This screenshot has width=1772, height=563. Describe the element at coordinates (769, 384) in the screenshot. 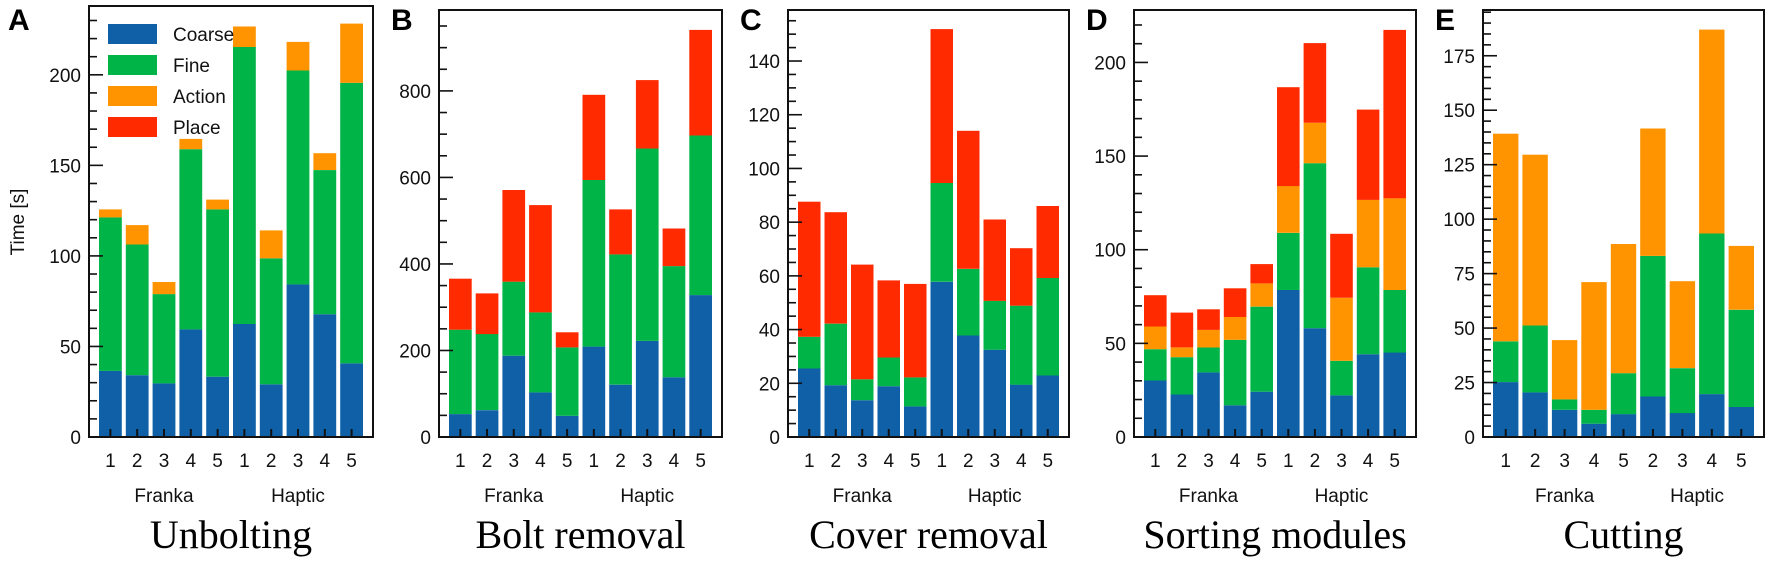

I see `y-tick-label: 20` at that location.